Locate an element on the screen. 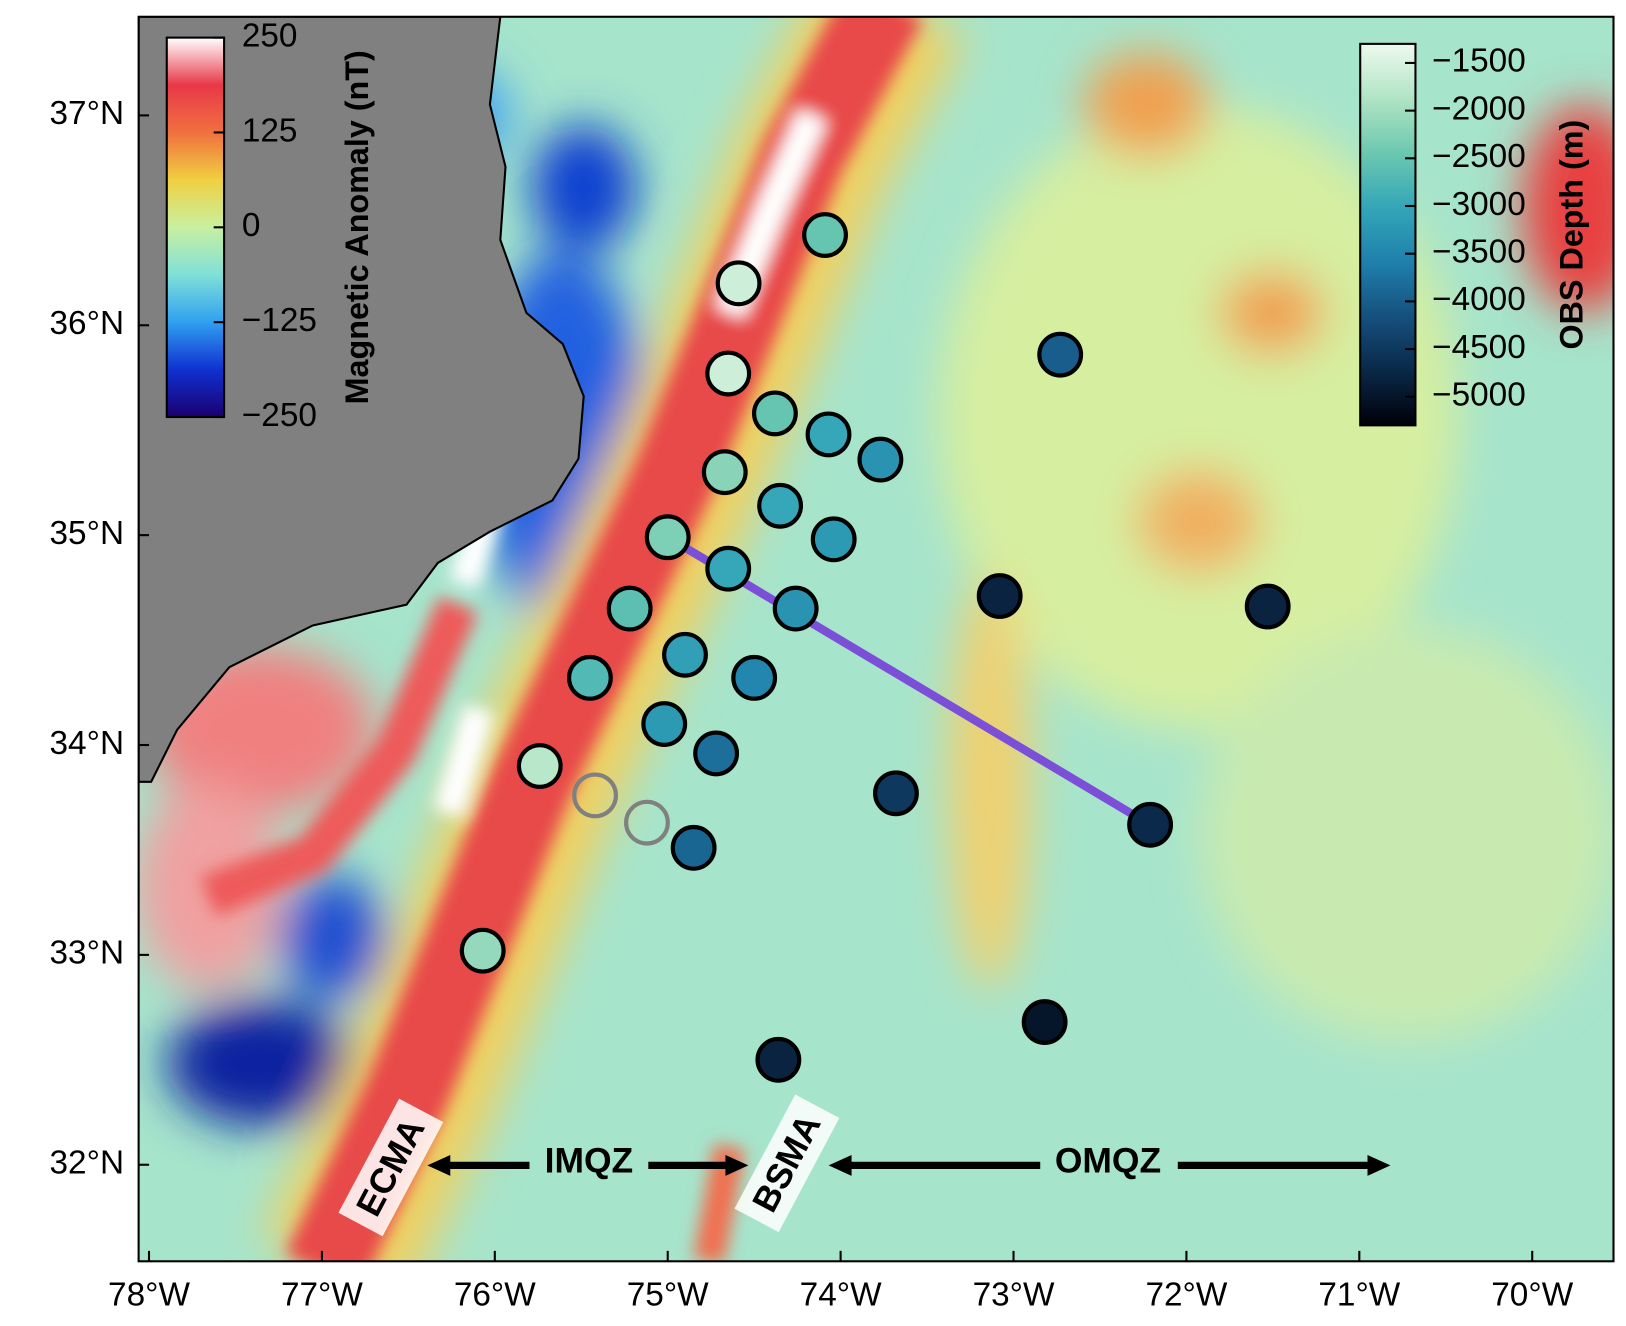 This screenshot has width=1626, height=1326. annotation: OMQZ is located at coordinates (1108, 1161).